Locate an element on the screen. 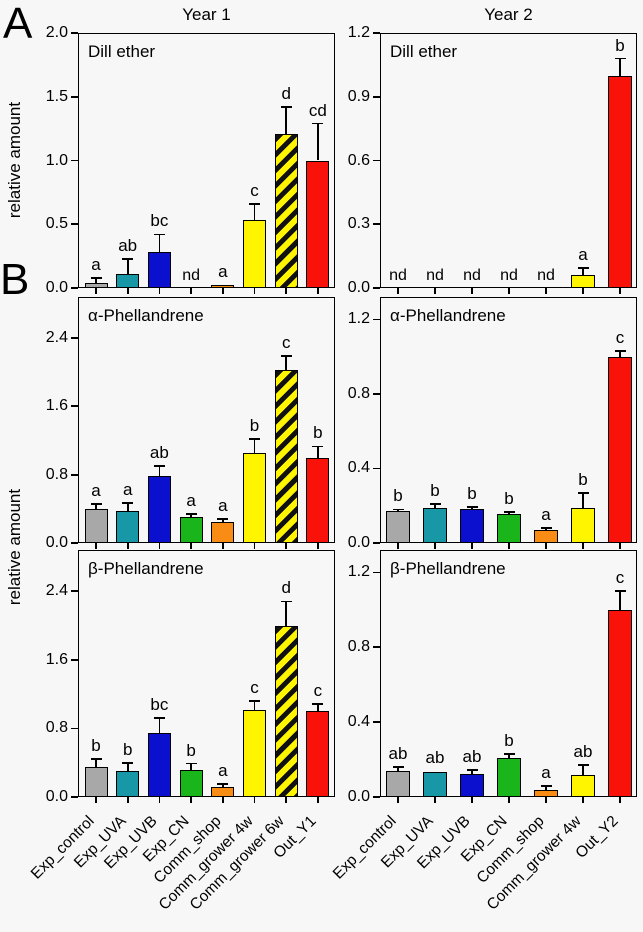 The width and height of the screenshot is (643, 932). column-title-year2: Year 2 is located at coordinates (508, 14).